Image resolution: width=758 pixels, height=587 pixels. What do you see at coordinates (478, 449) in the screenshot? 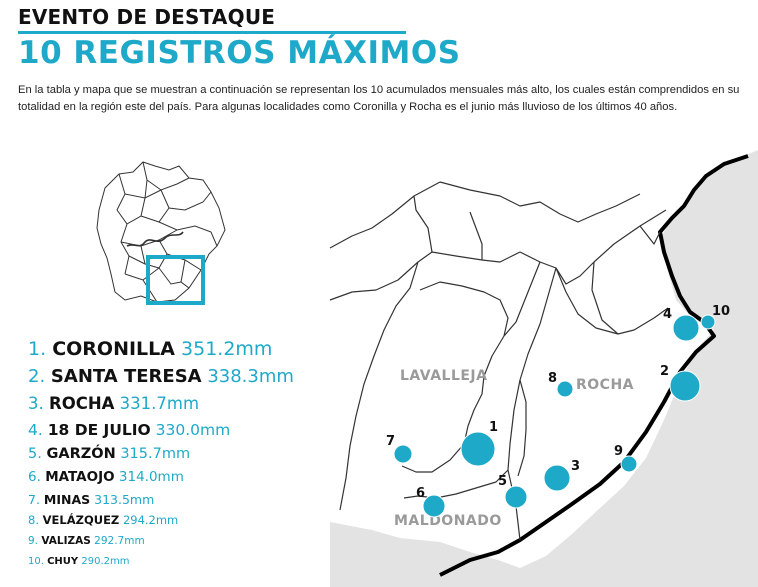
I see `marker-1-coronilla` at bounding box center [478, 449].